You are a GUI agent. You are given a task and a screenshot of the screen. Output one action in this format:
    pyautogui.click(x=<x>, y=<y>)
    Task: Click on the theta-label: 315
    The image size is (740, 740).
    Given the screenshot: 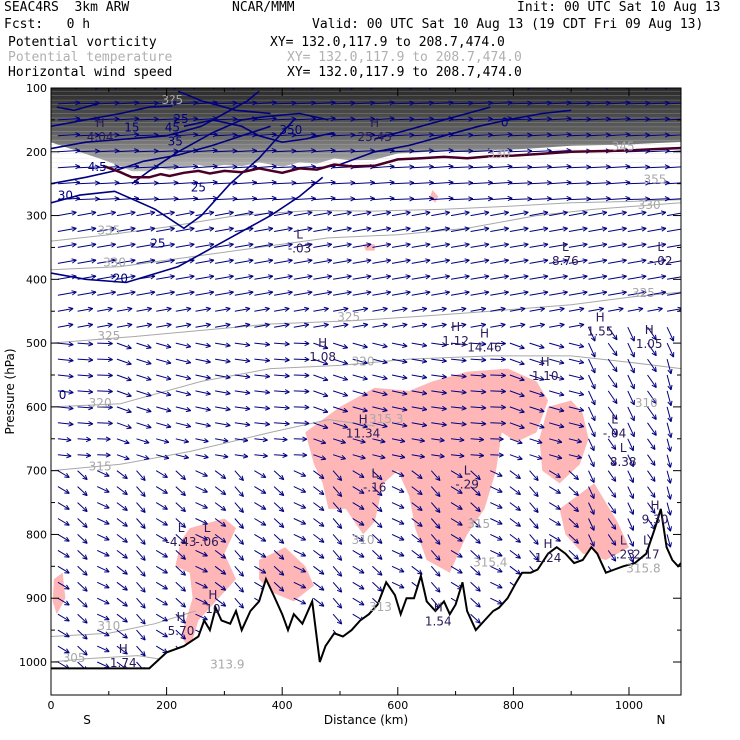 What is the action you would take?
    pyautogui.click(x=478, y=524)
    